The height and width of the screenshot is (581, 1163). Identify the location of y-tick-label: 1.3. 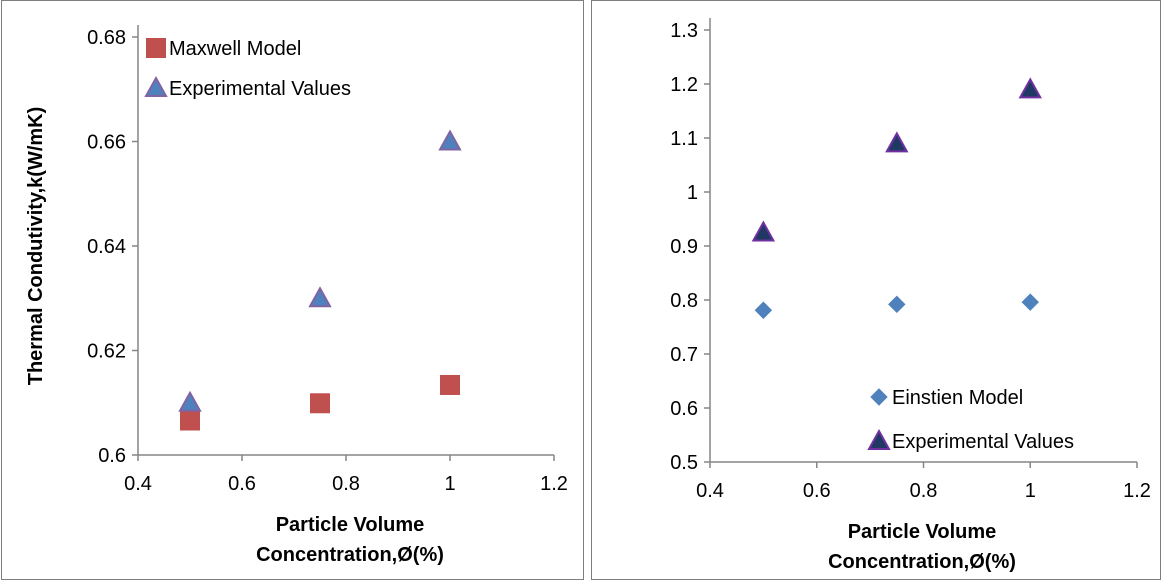
(684, 31).